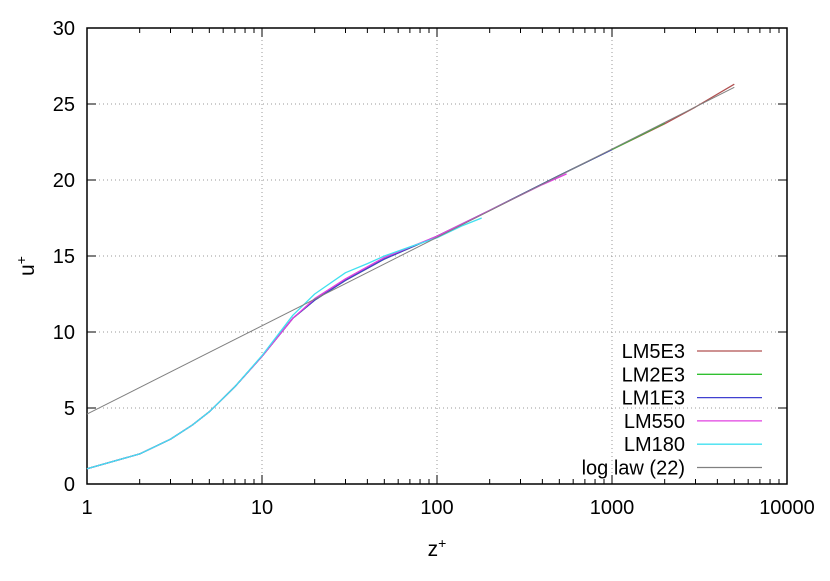 This screenshot has width=830, height=581. Describe the element at coordinates (69, 485) in the screenshot. I see `y-tick-label: 0` at that location.